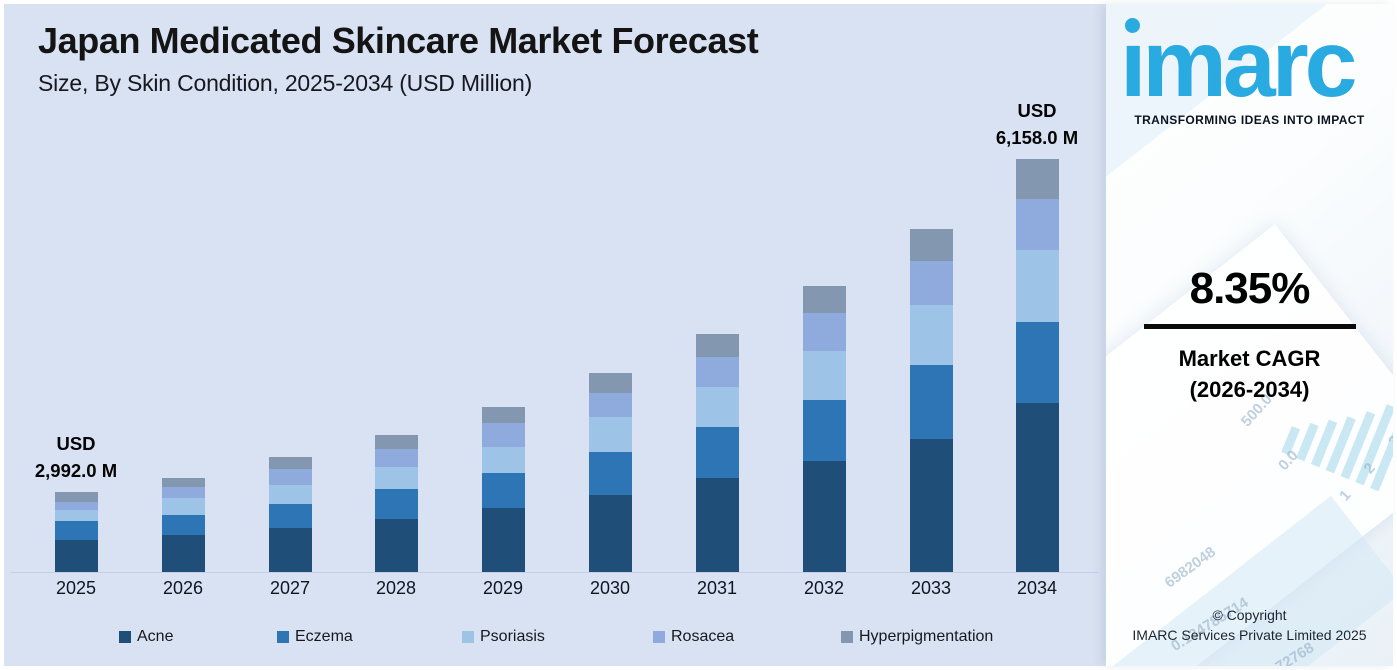  Describe the element at coordinates (1249, 120) in the screenshot. I see `logo-tagline: TRANSFORMING IDEAS INTO IMPACT` at that location.